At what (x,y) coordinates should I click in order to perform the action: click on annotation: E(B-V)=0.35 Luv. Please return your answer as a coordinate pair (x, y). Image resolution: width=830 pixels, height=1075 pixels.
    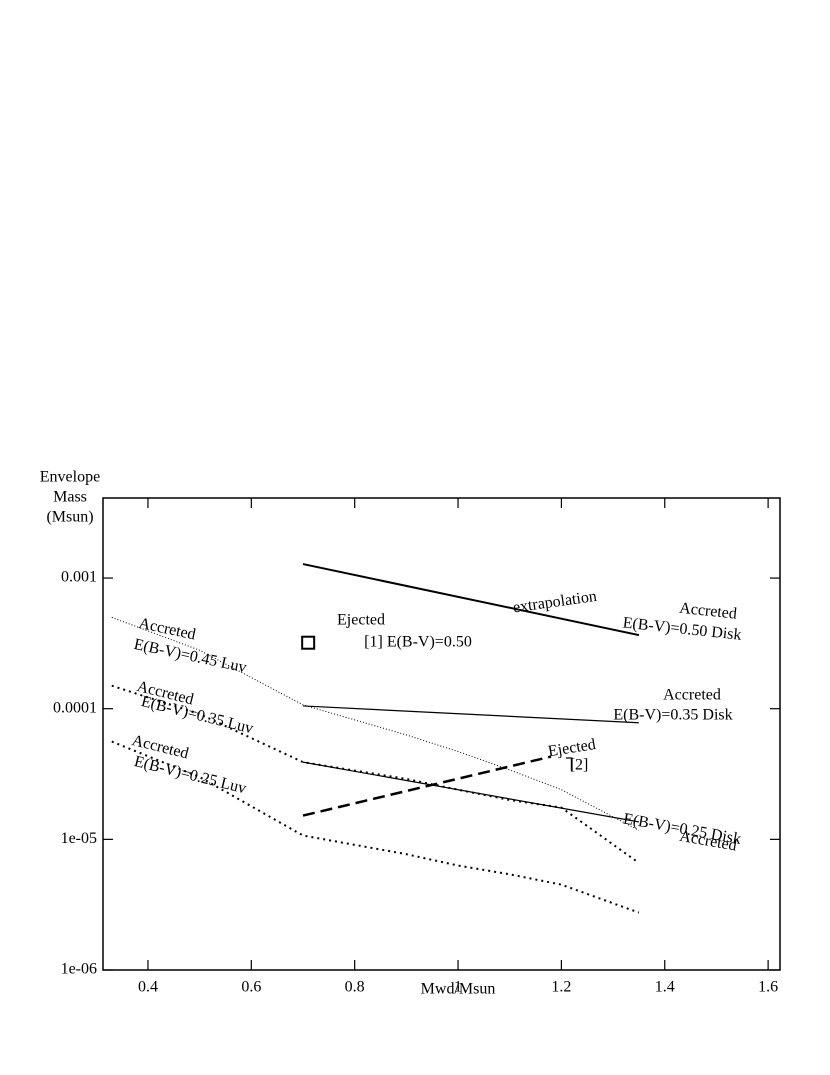
    Looking at the image, I should click on (196, 715).